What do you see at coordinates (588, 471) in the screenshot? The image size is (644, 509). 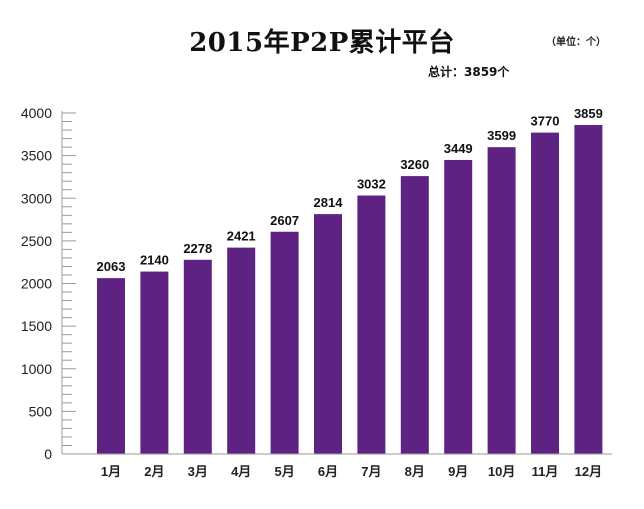 I see `x-tick-label: 12月` at bounding box center [588, 471].